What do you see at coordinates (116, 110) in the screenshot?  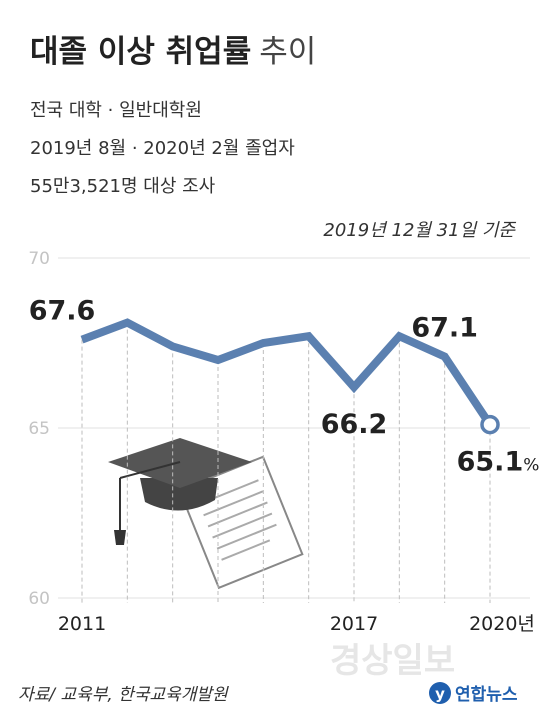 I see `subtitle: 전국 대학 · 일반대학원` at bounding box center [116, 110].